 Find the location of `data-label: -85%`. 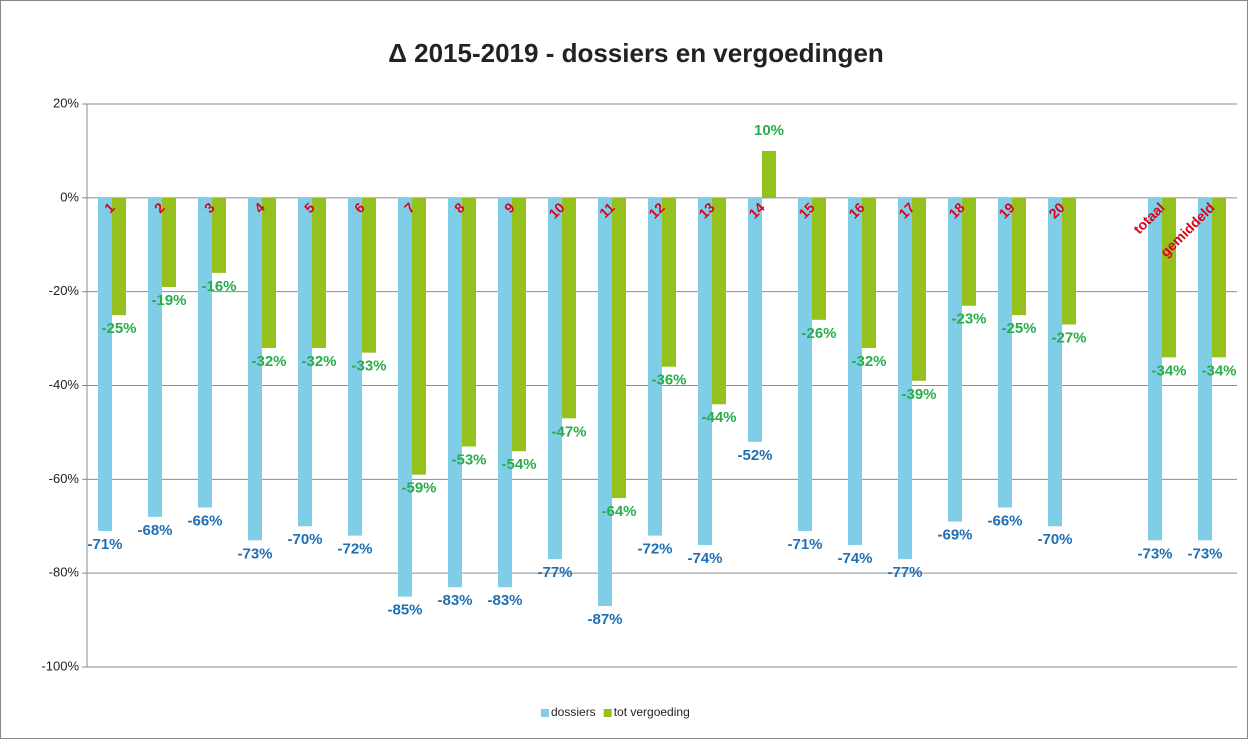

data-label: -85% is located at coordinates (404, 610).